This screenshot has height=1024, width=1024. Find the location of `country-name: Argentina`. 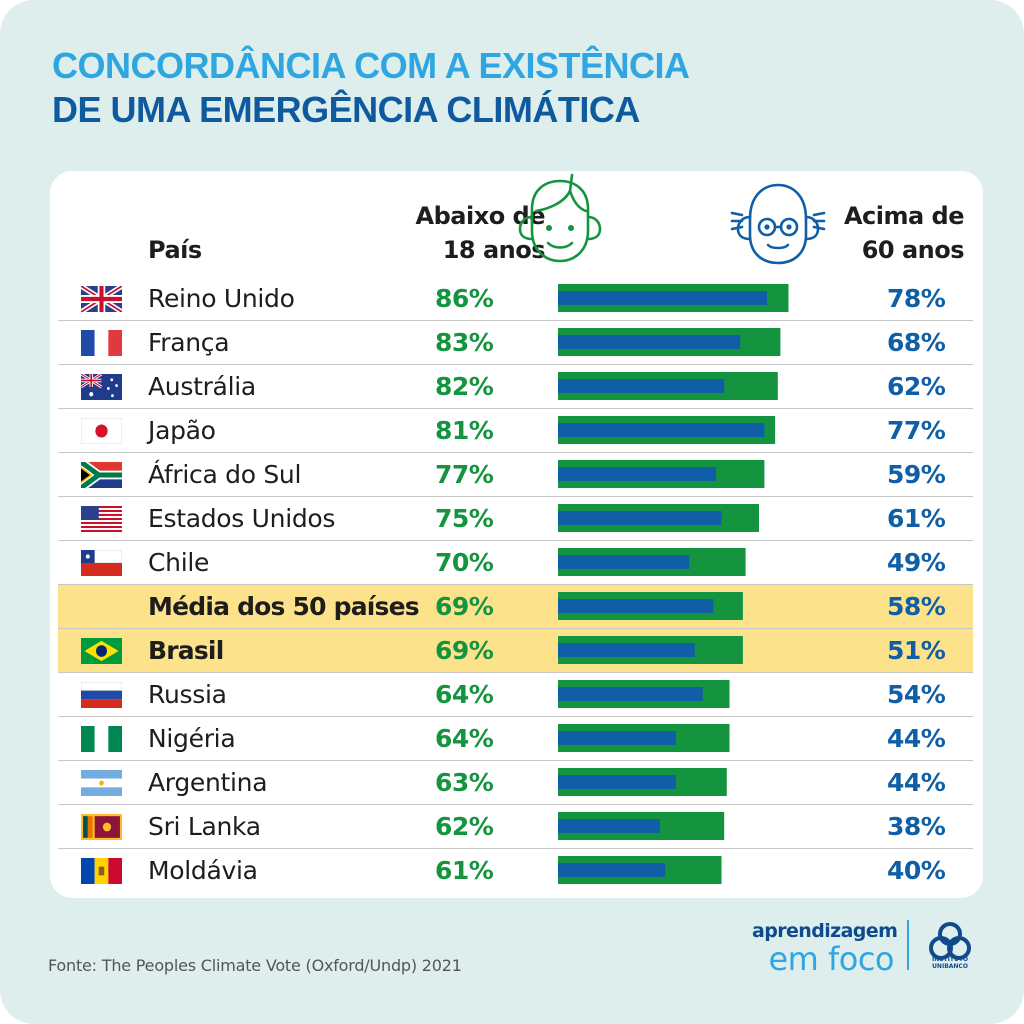

country-name: Argentina is located at coordinates (208, 782).